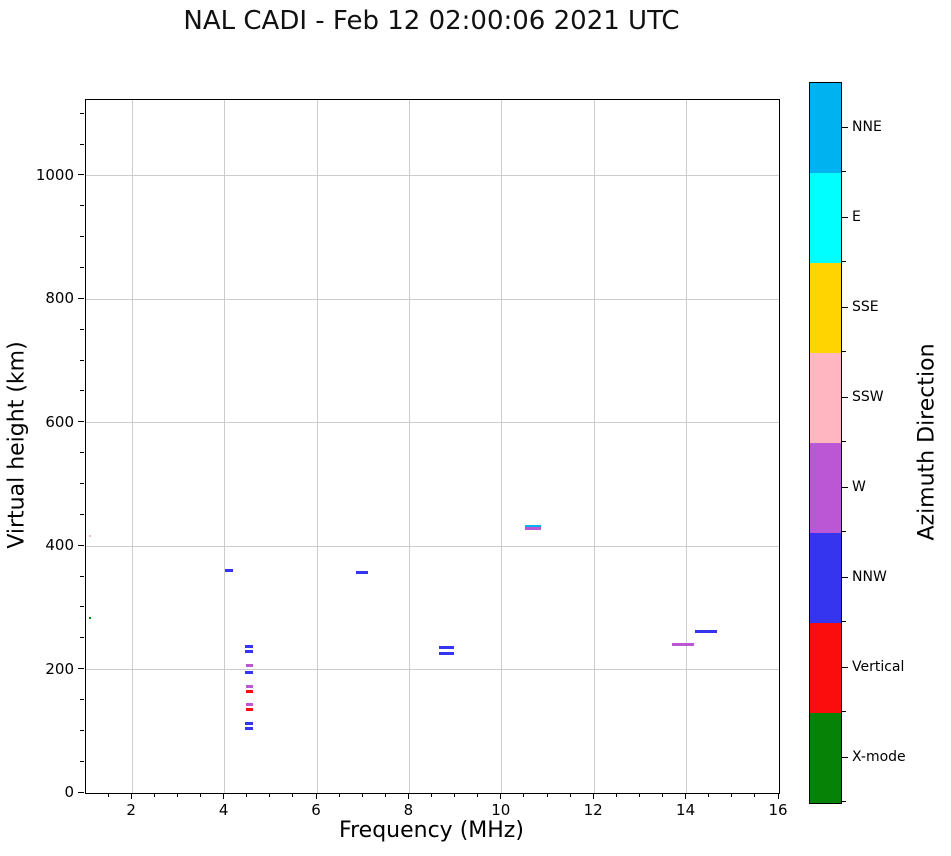 This screenshot has width=951, height=856. I want to click on x-tick-label: 6, so click(316, 810).